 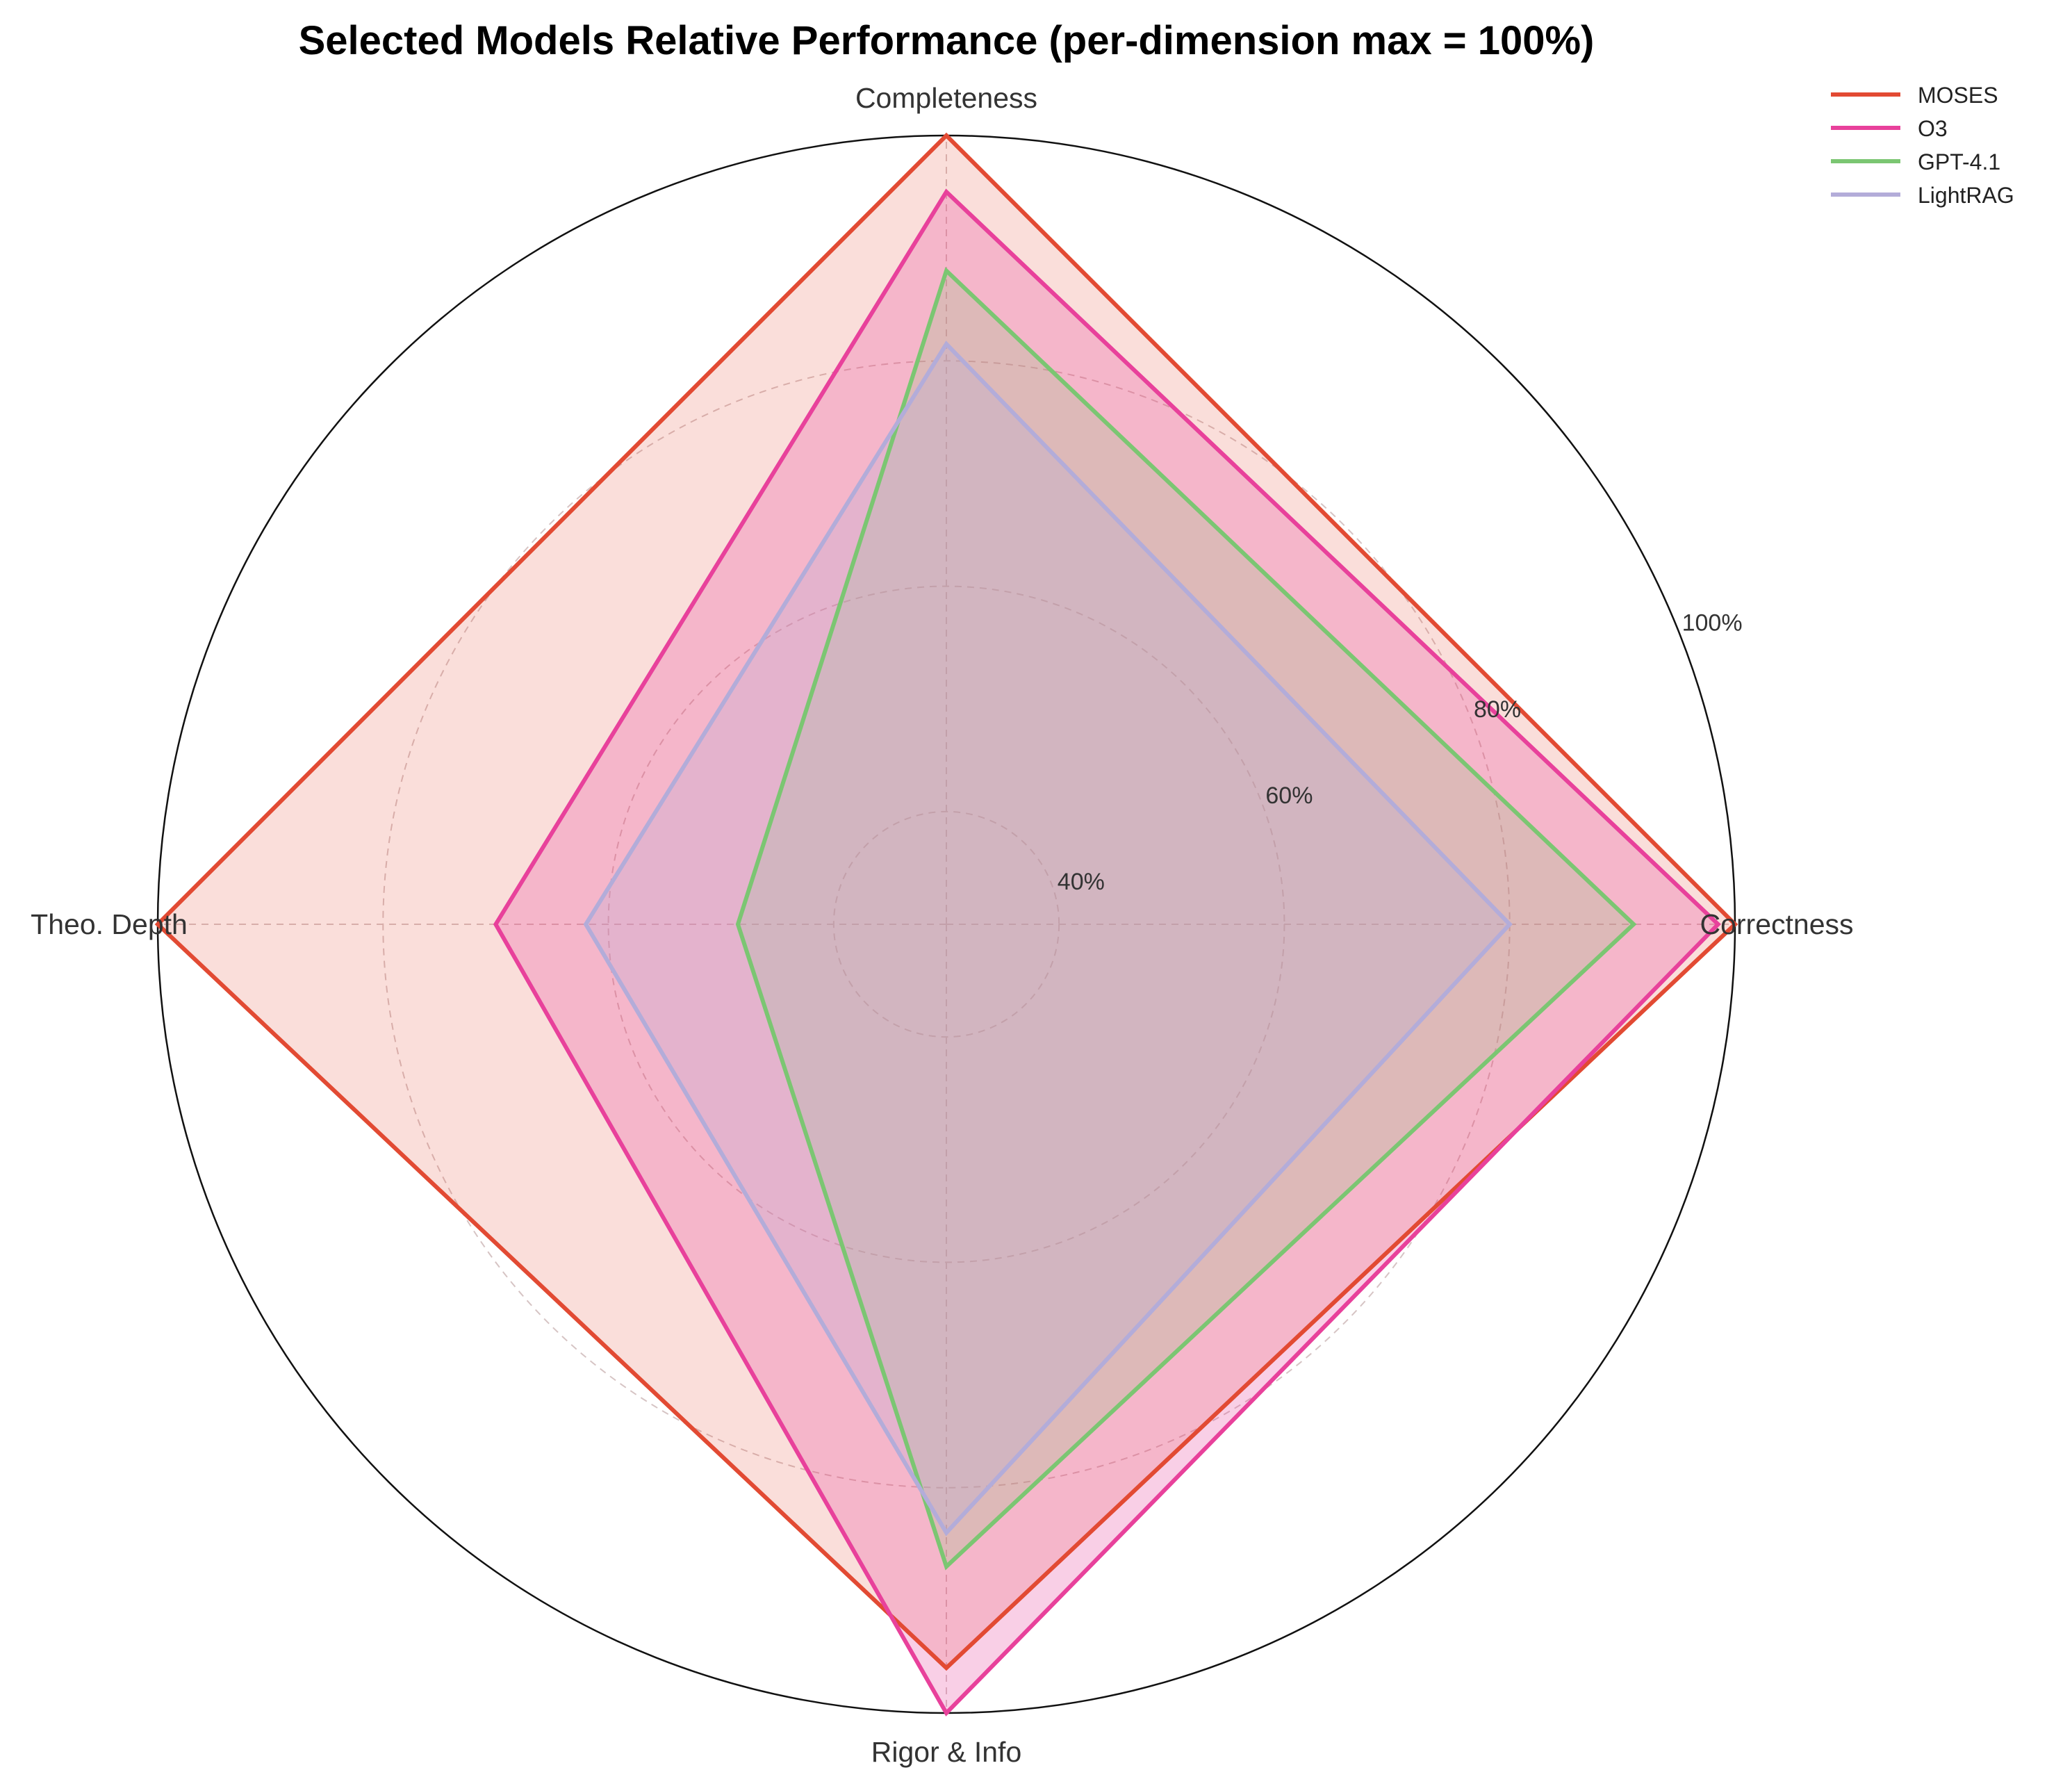 What do you see at coordinates (1958, 95) in the screenshot?
I see `legend-label: MOSES` at bounding box center [1958, 95].